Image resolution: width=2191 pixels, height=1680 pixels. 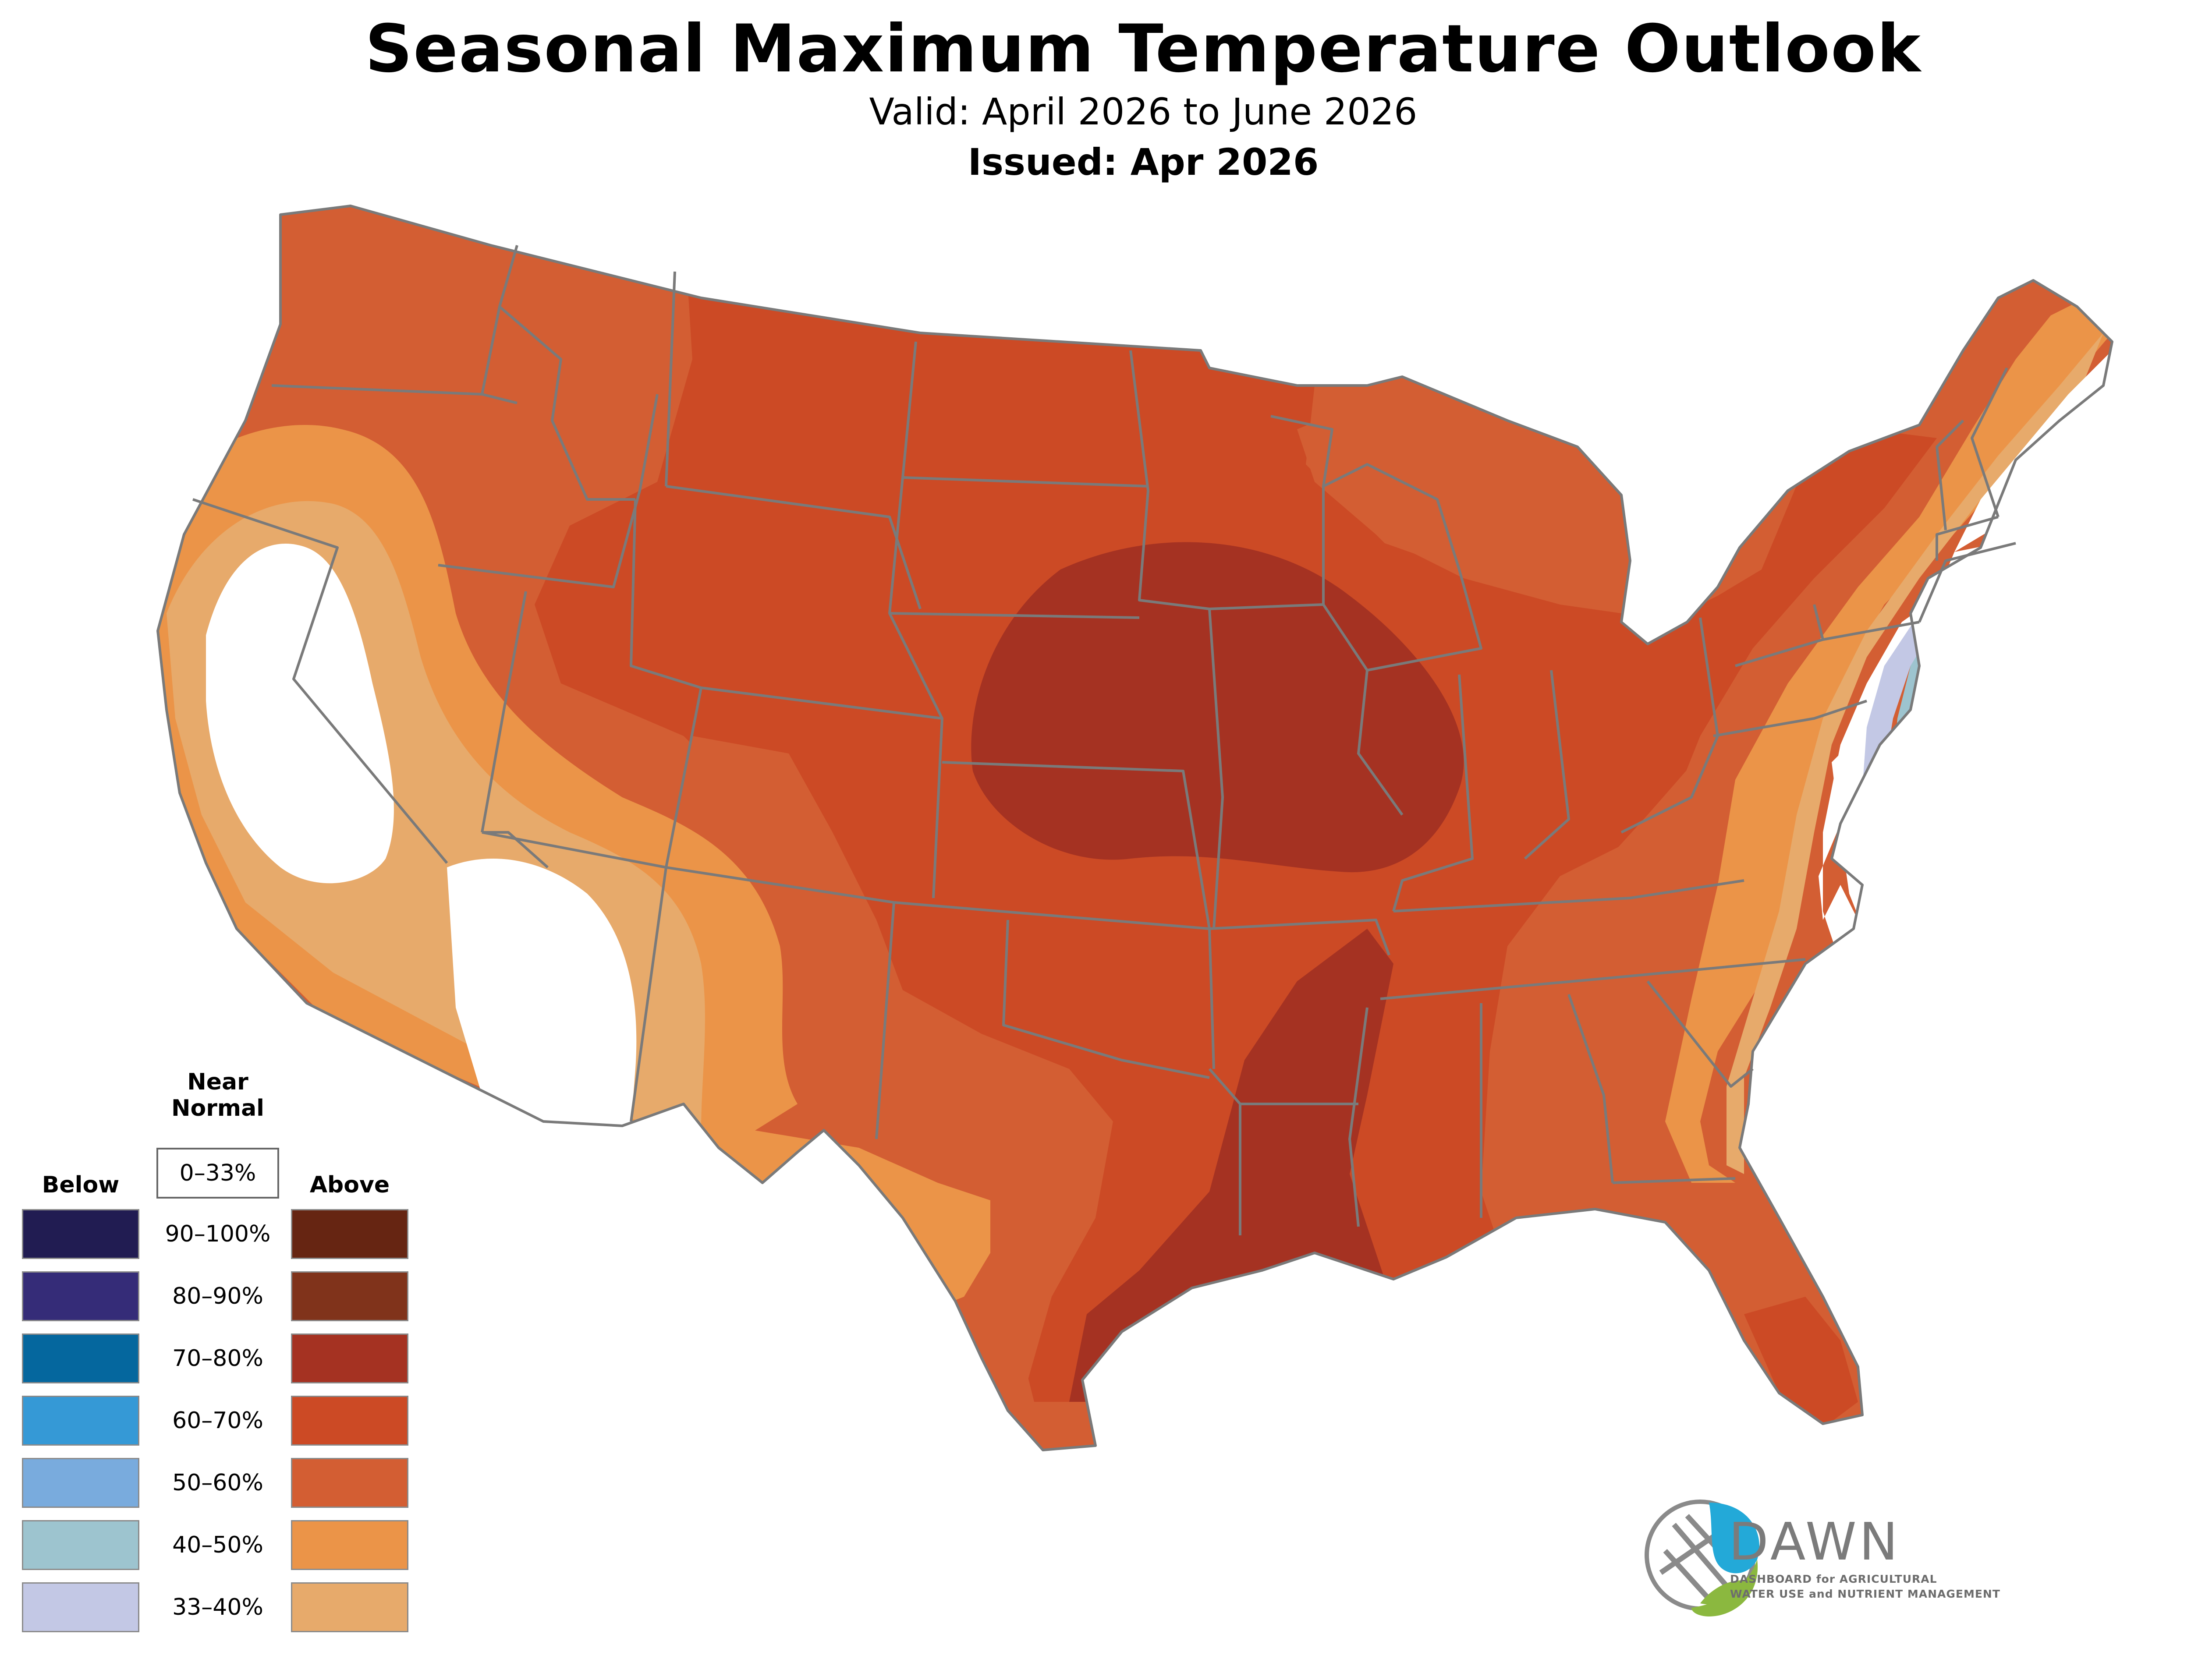 What do you see at coordinates (1468, 500) in the screenshot?
I see `zone-above-50-60-lakes` at bounding box center [1468, 500].